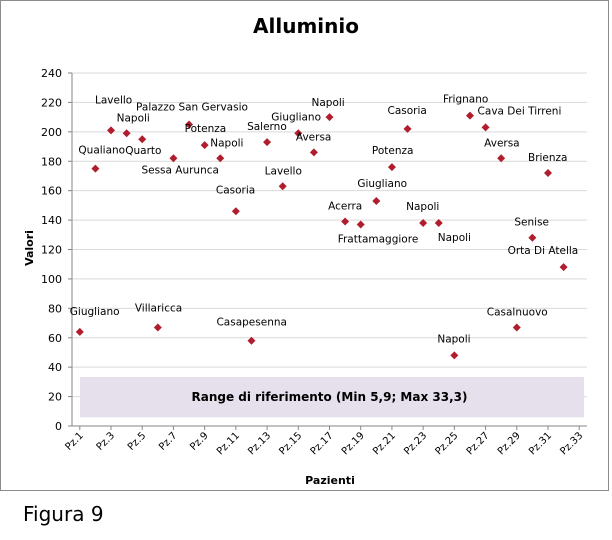 The width and height of the screenshot is (612, 540). What do you see at coordinates (55, 397) in the screenshot?
I see `y-tick-label: 20` at bounding box center [55, 397].